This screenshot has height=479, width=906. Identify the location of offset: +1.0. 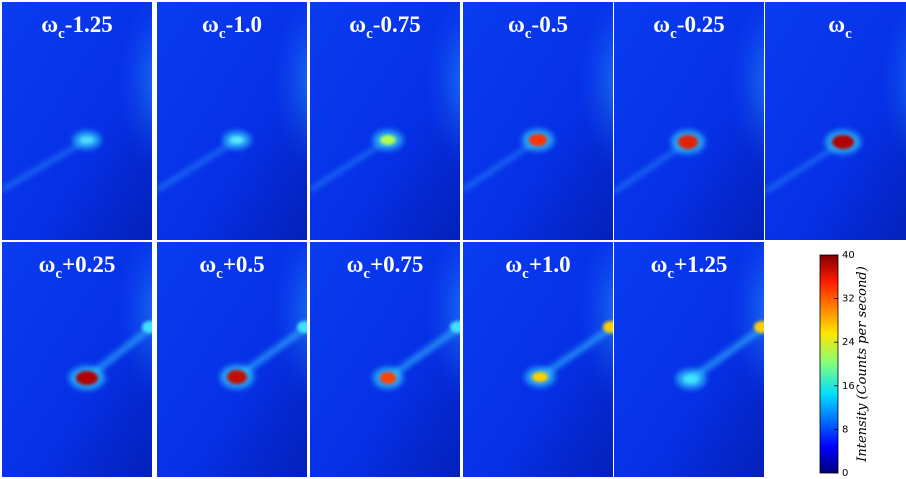
(550, 264).